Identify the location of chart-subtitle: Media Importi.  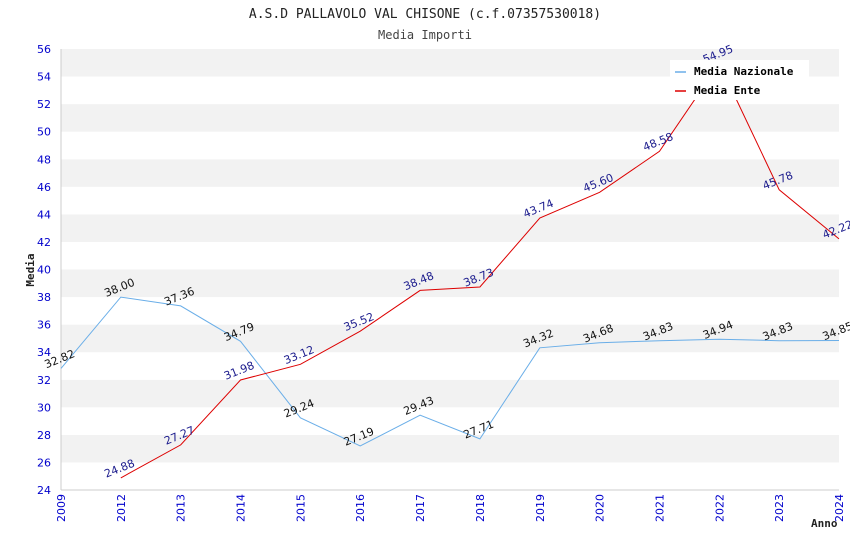
(425, 35).